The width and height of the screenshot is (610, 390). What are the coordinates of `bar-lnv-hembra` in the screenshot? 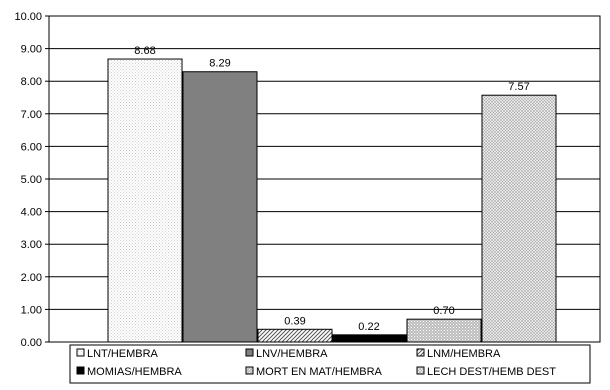 It's located at (220, 207).